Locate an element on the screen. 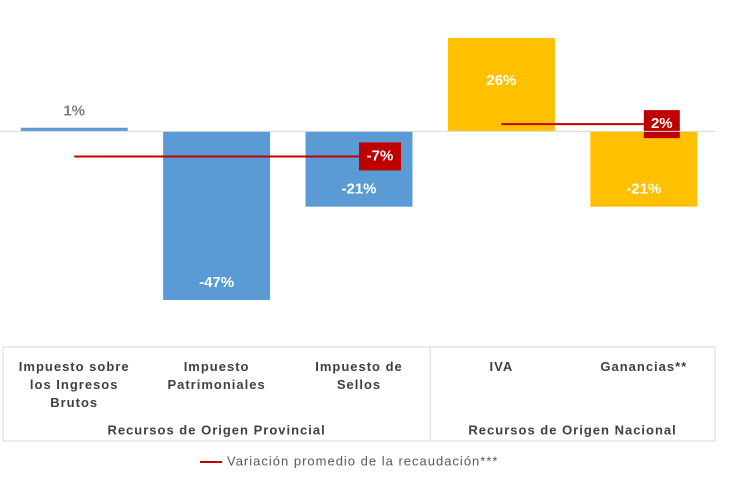 Image resolution: width=734 pixels, height=477 pixels. group-label: Recursos de Origen Provincial is located at coordinates (216, 429).